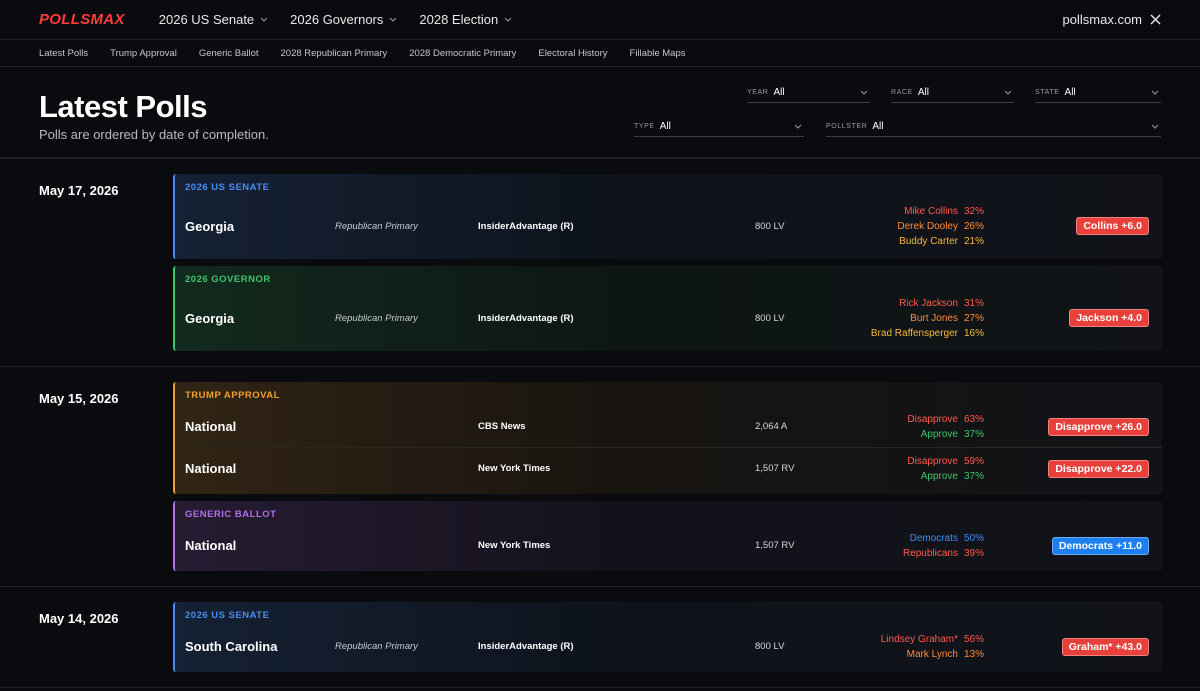 Image resolution: width=1200 pixels, height=691 pixels. I want to click on sub-nav-link: Fillable Maps, so click(657, 53).